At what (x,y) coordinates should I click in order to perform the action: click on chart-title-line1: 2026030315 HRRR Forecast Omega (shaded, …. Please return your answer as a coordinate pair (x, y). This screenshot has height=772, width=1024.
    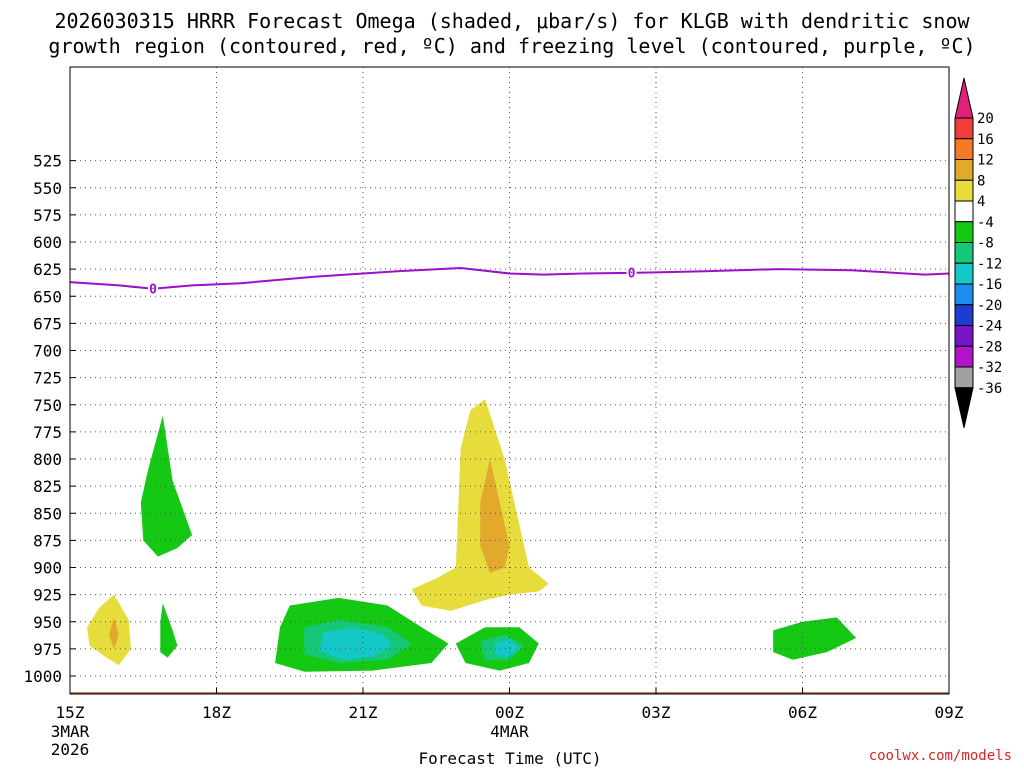
    Looking at the image, I should click on (512, 21).